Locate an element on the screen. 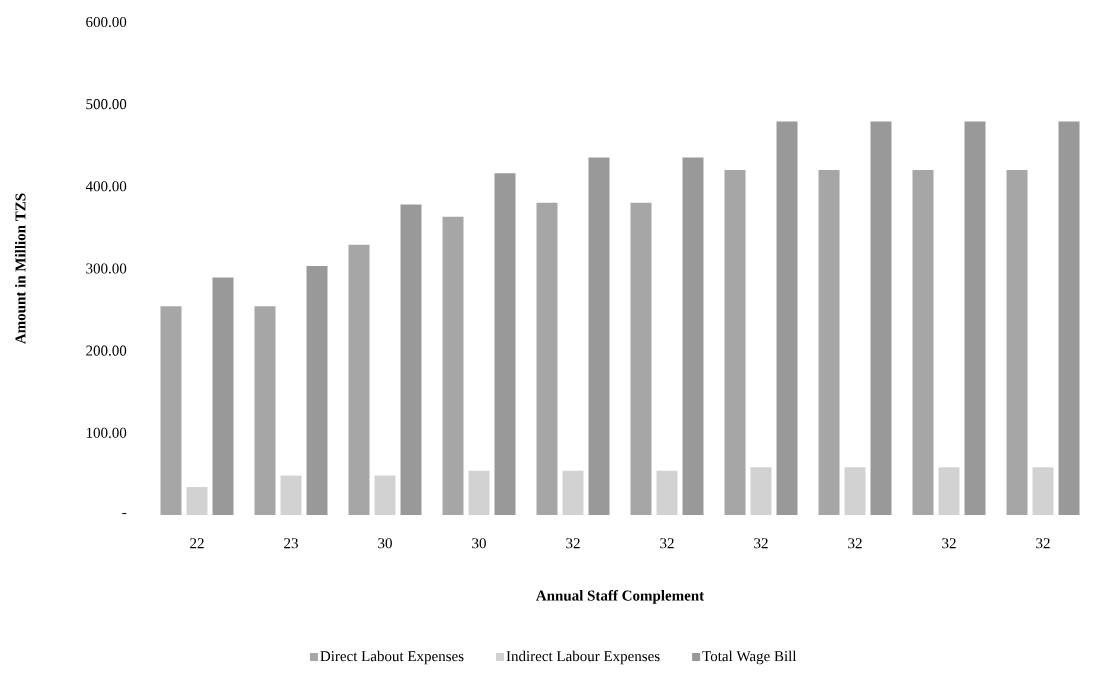  x-tick-label: 23 is located at coordinates (291, 543).